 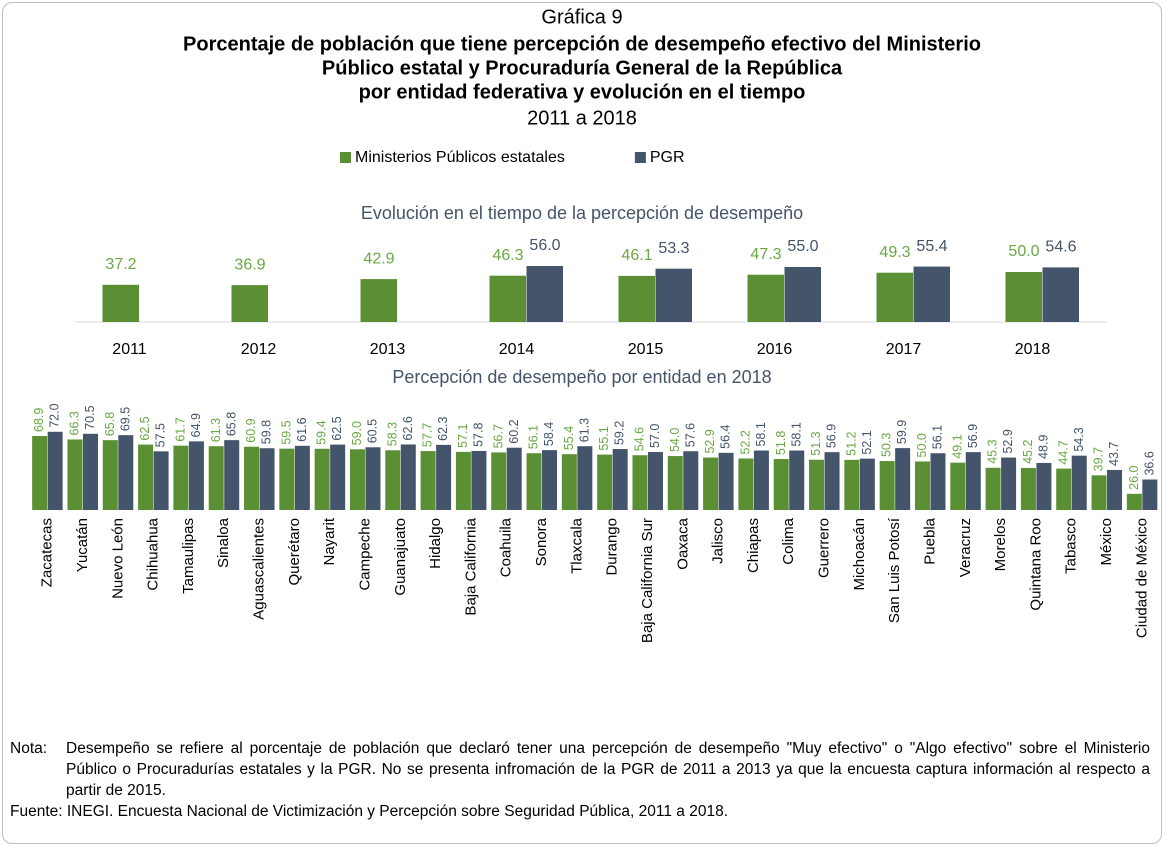 What do you see at coordinates (75, 423) in the screenshot?
I see `value-label: 66.3` at bounding box center [75, 423].